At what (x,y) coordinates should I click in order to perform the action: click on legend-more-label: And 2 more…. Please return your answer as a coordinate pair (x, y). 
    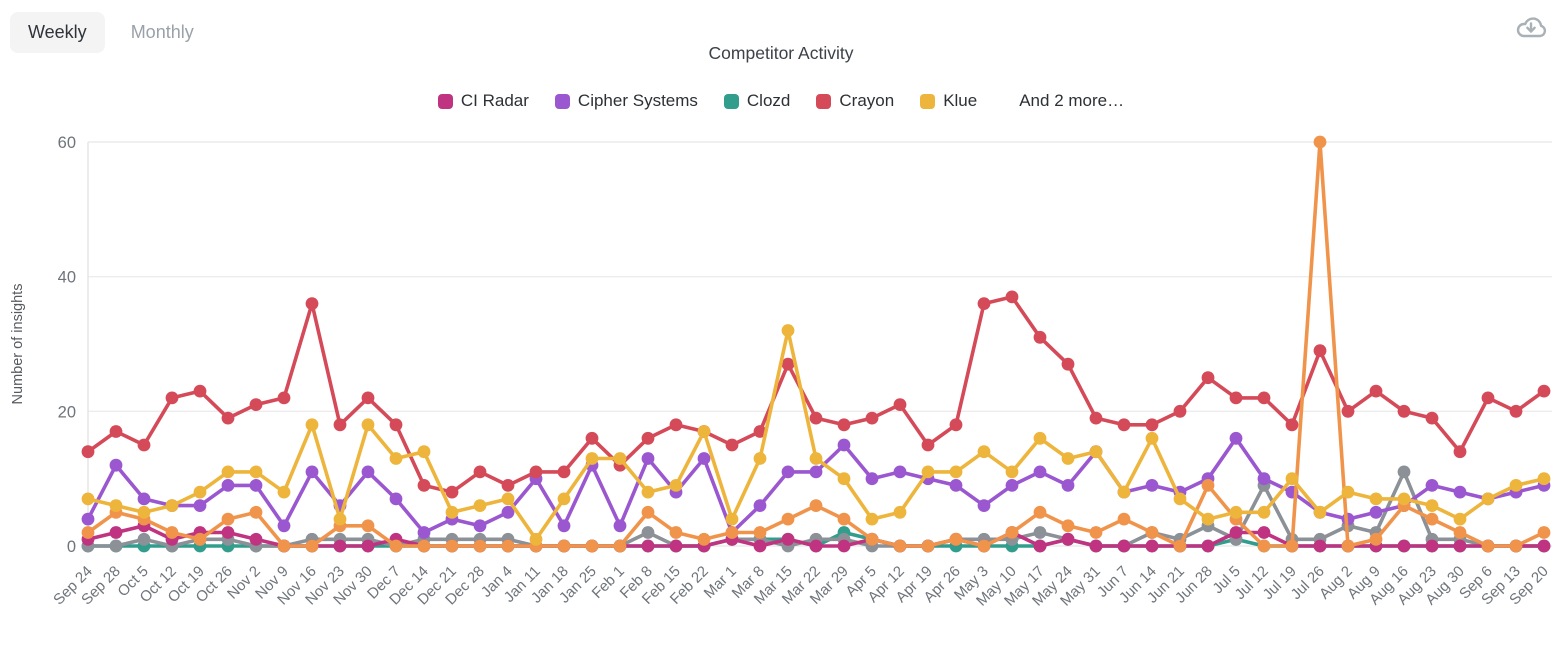
    Looking at the image, I should click on (1072, 100).